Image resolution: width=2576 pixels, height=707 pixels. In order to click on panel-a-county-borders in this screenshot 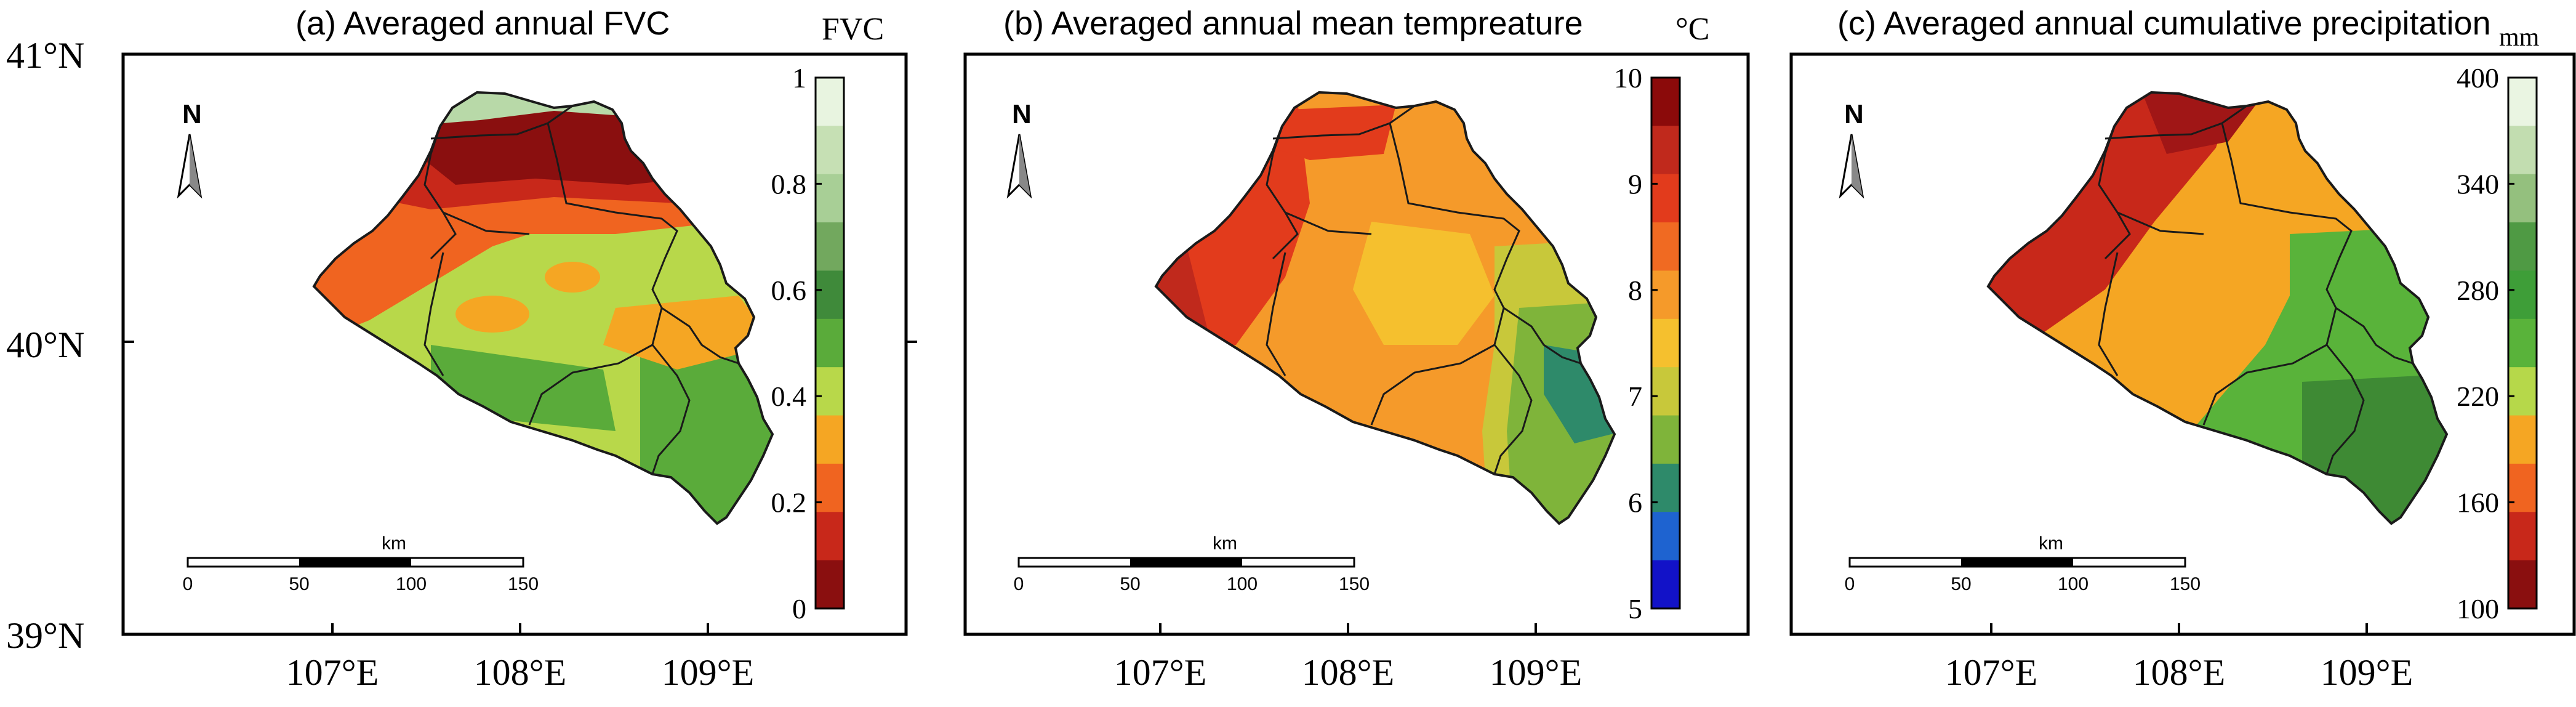, I will do `click(581, 290)`.